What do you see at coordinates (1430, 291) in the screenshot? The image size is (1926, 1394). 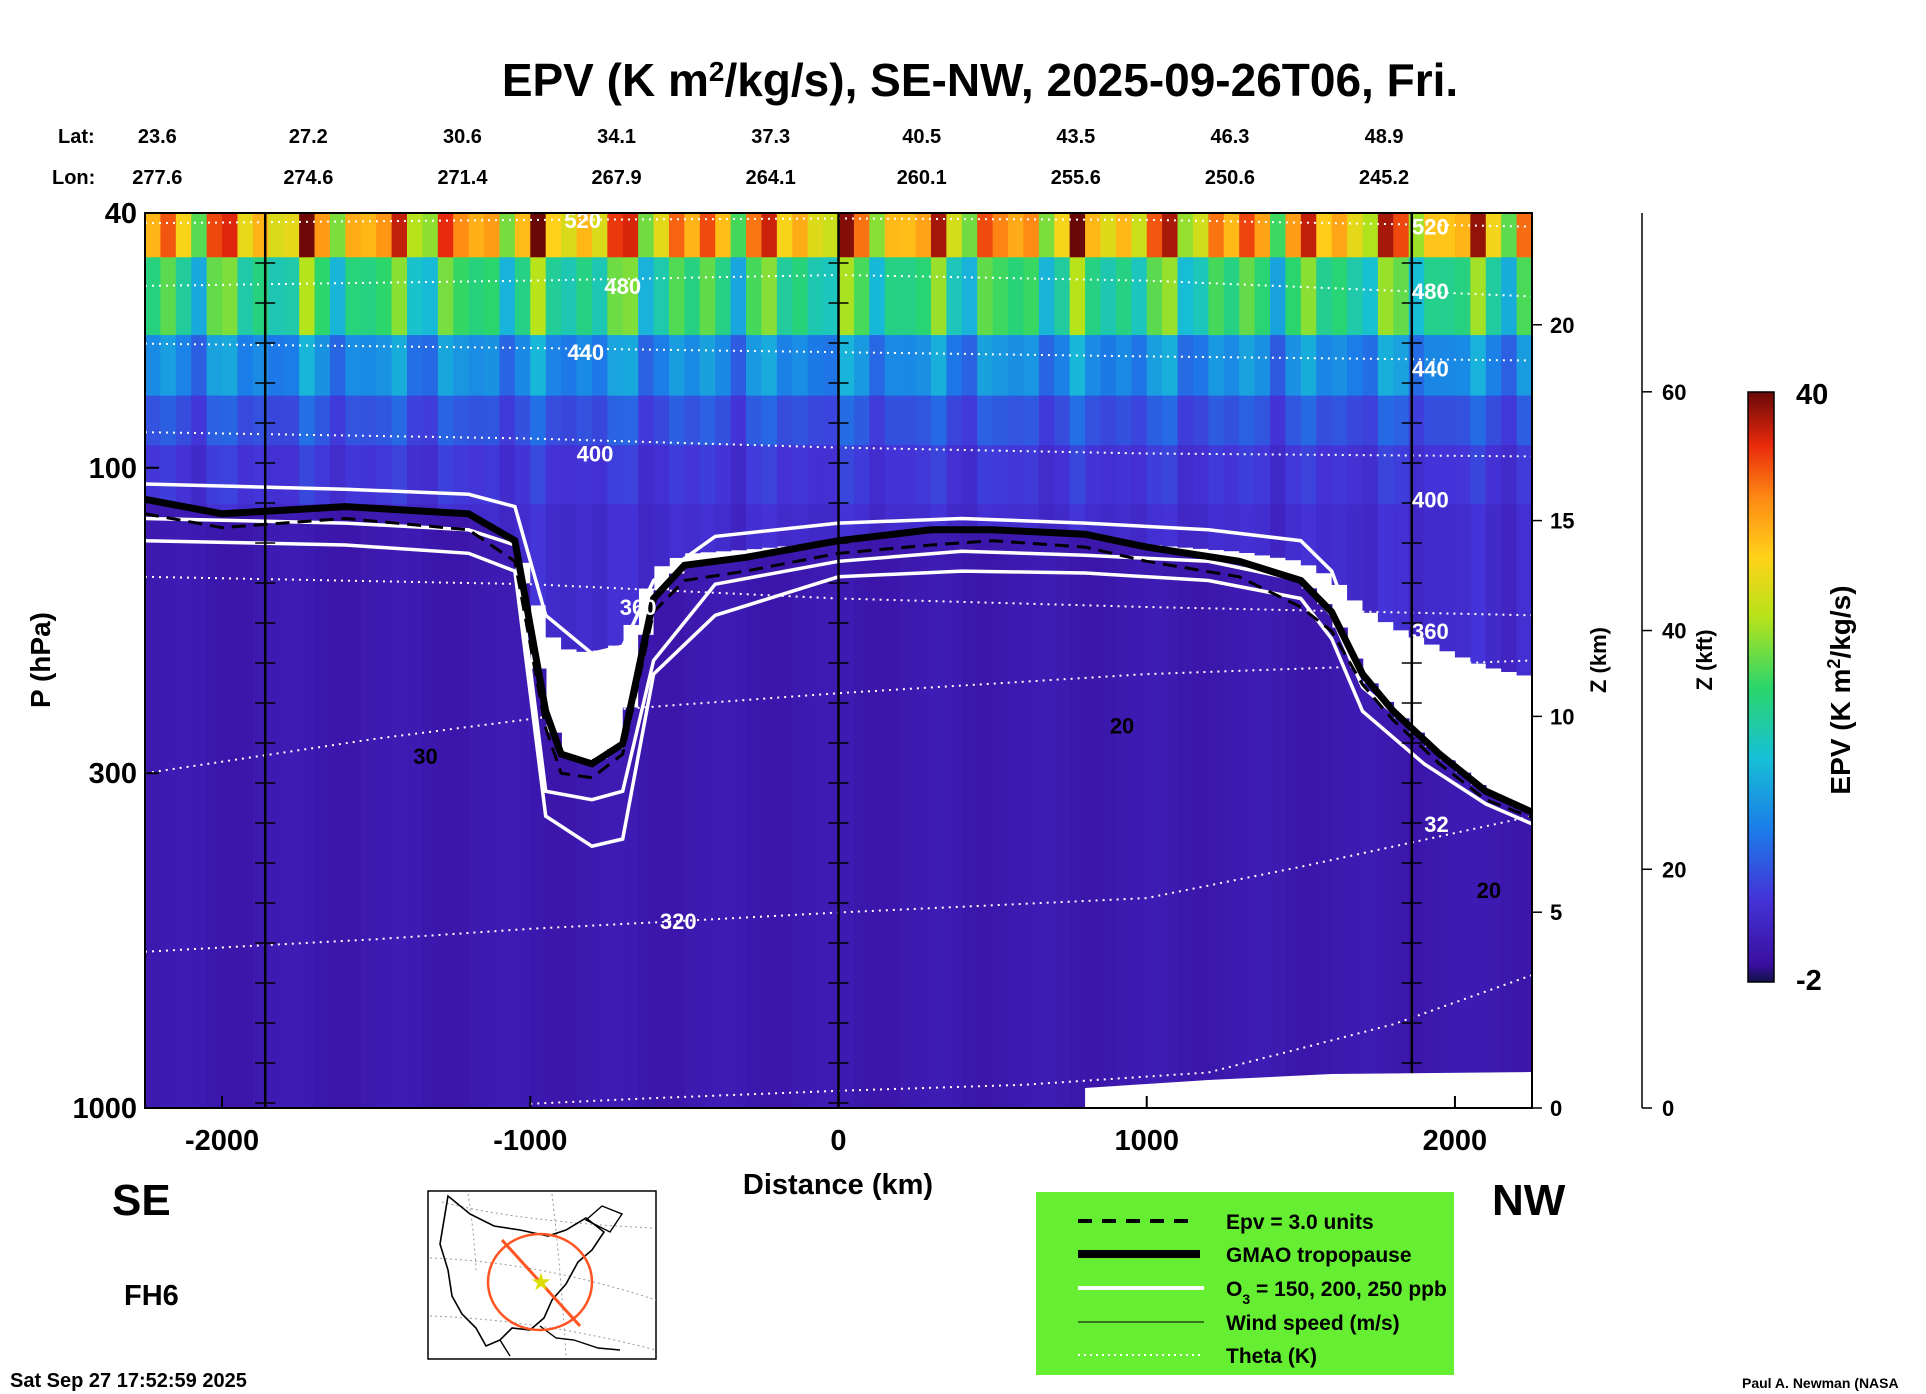 I see `theta-right-label: 480` at bounding box center [1430, 291].